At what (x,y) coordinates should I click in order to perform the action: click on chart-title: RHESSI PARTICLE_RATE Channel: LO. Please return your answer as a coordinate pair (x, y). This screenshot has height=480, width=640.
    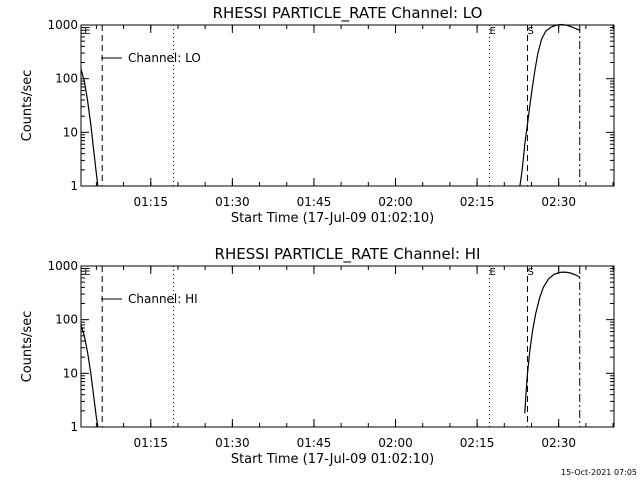
    Looking at the image, I should click on (348, 13).